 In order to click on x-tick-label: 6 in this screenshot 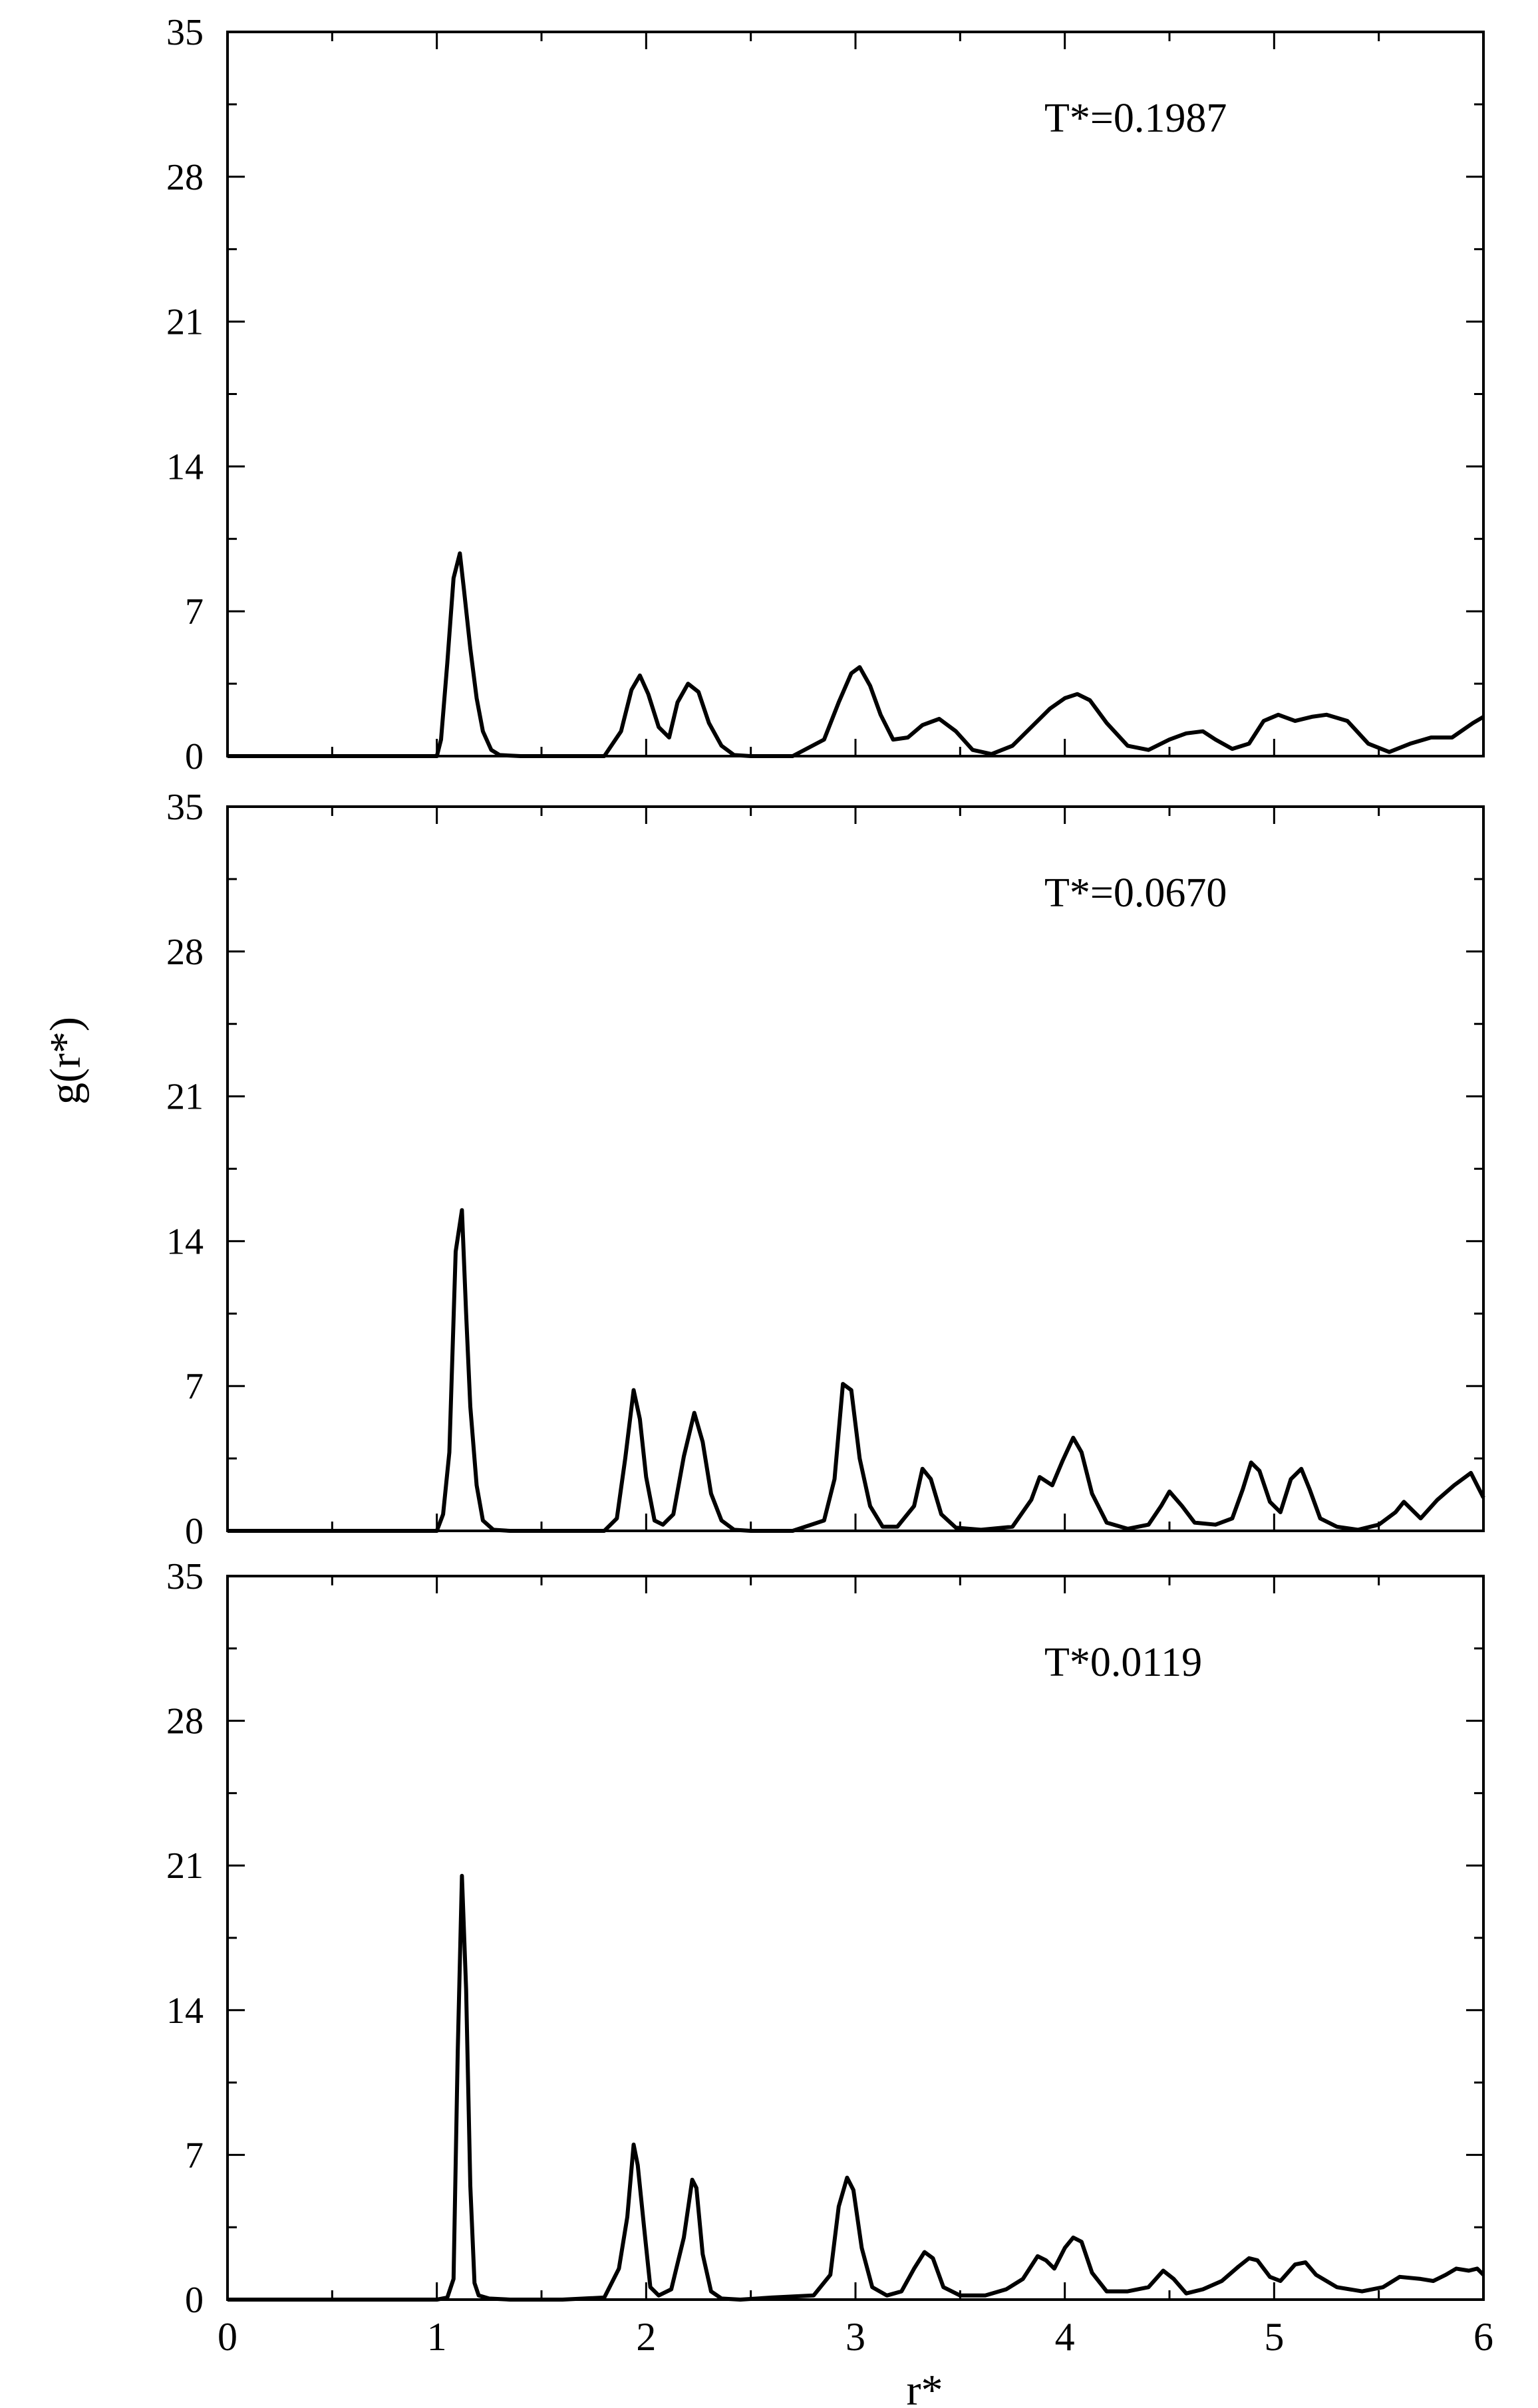, I will do `click(1483, 2337)`.